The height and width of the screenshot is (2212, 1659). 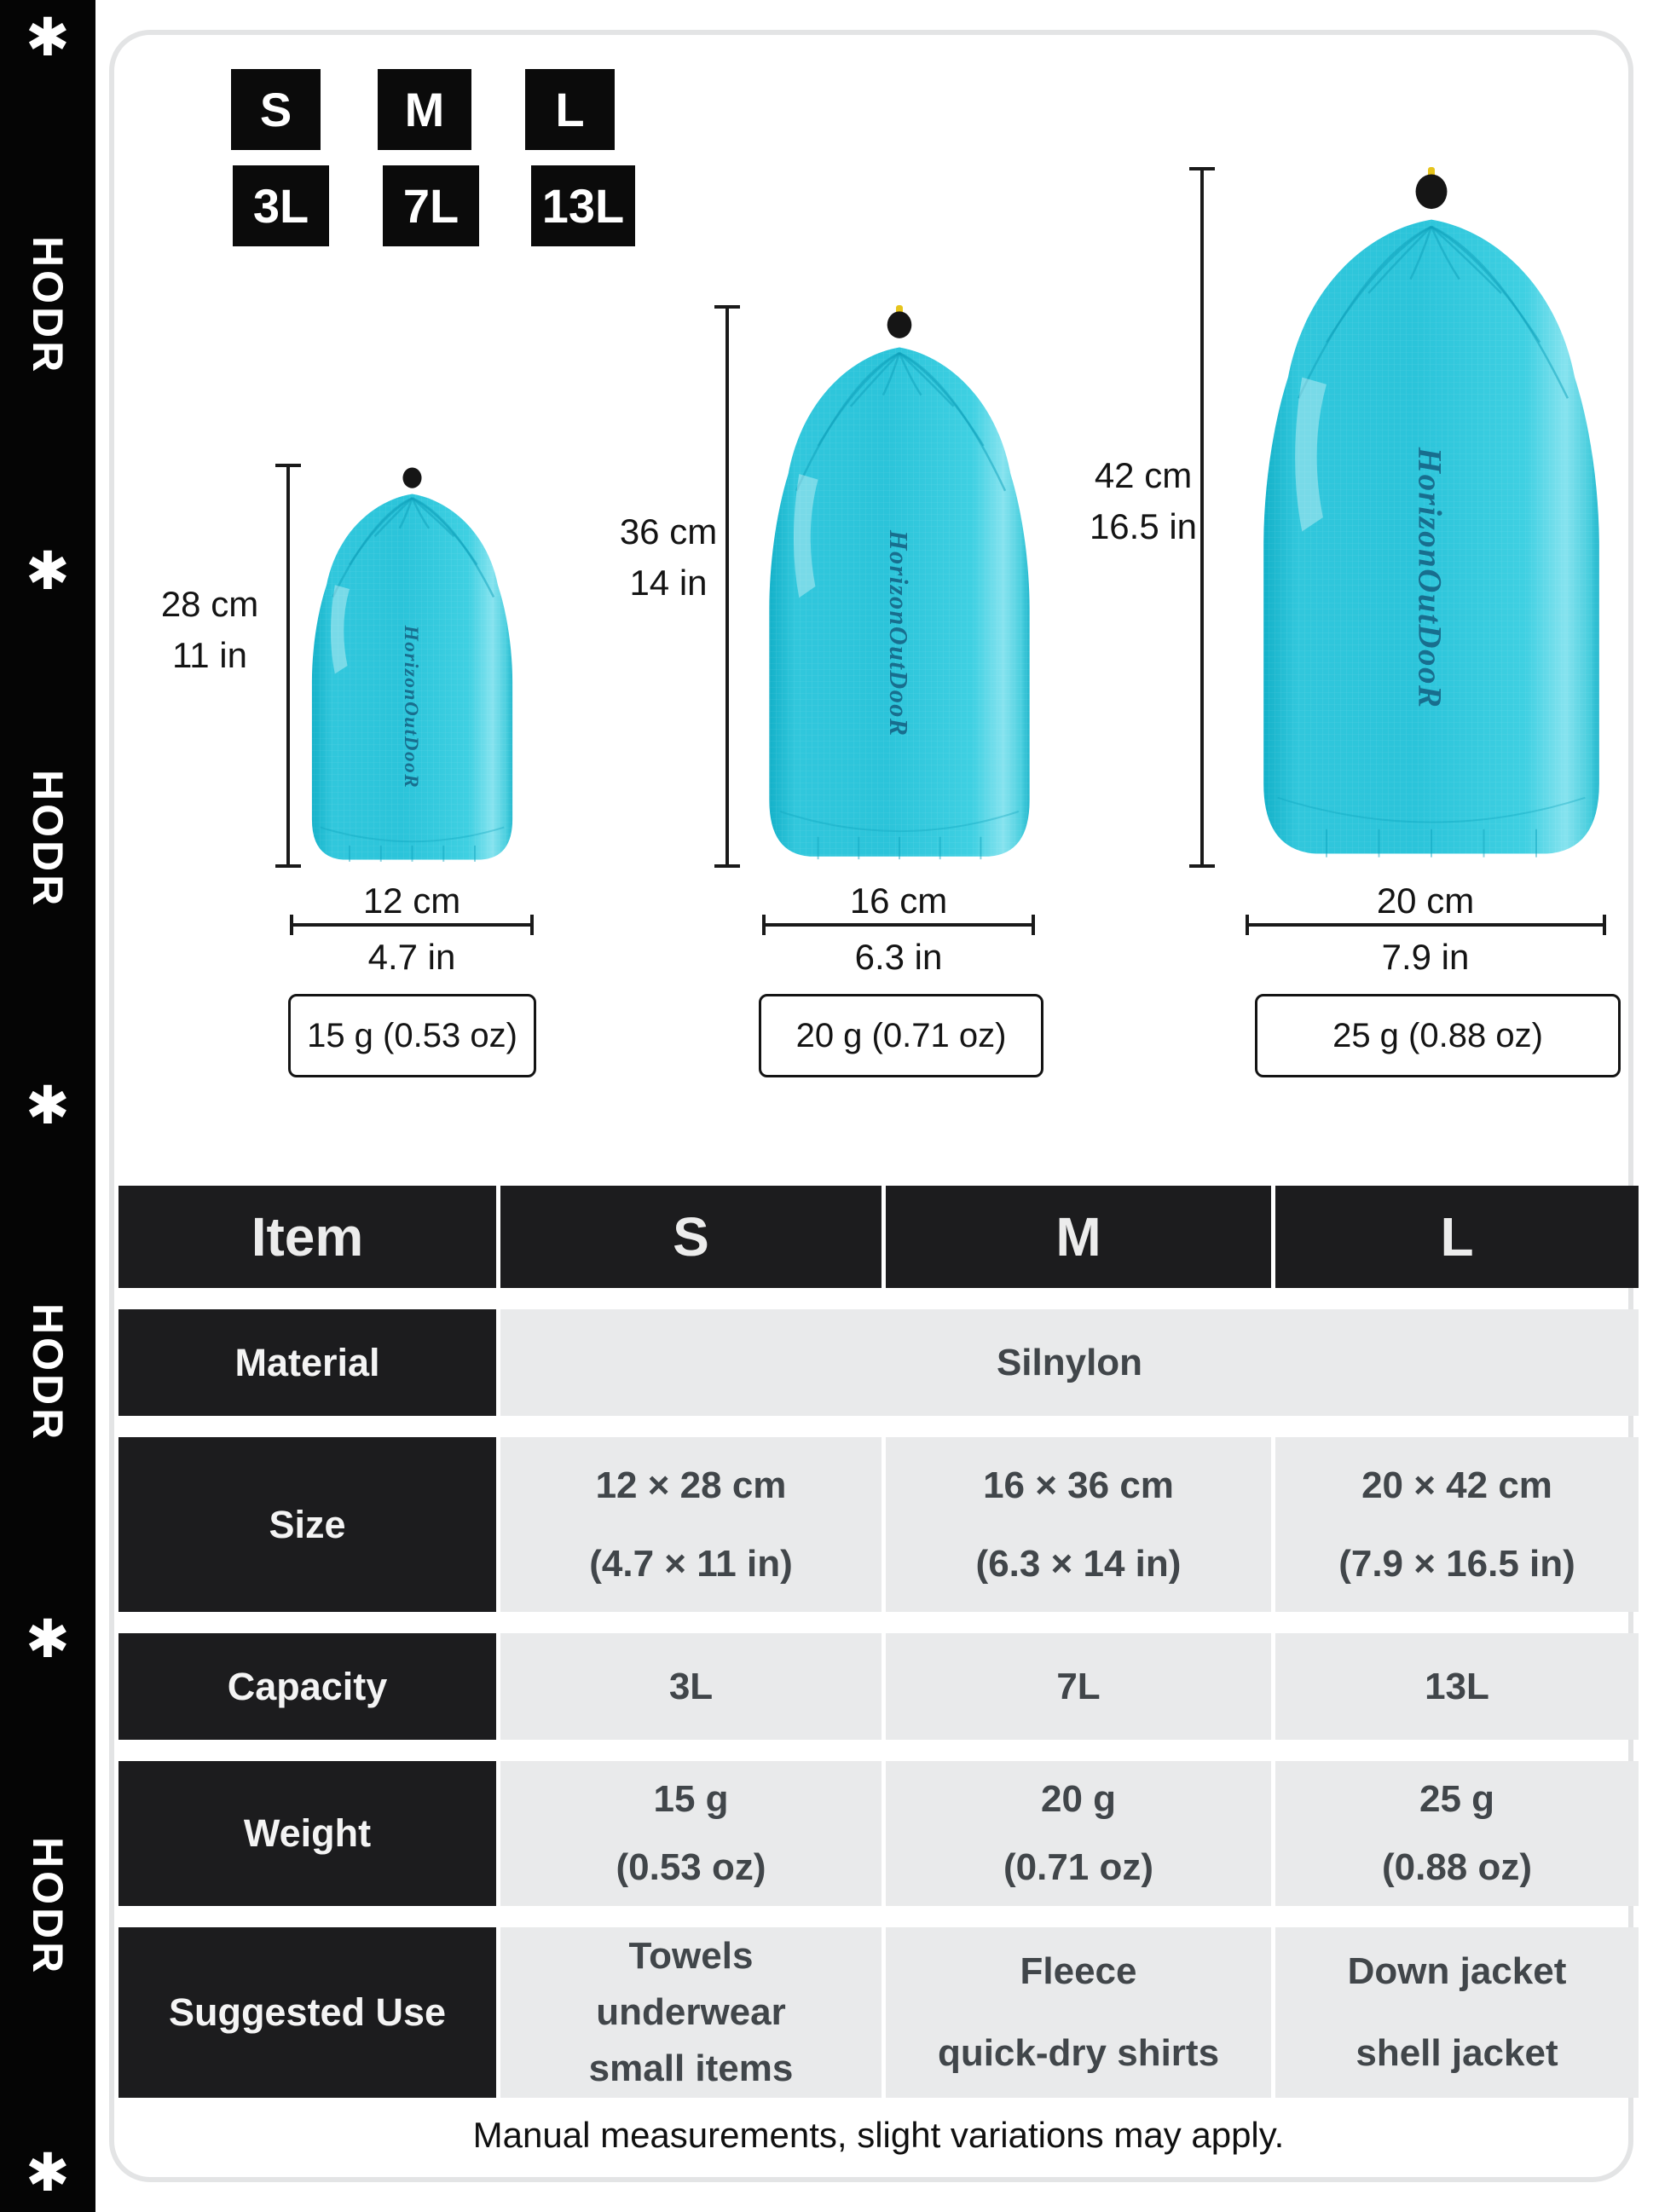 I want to click on size-badge-s: S, so click(x=276, y=109).